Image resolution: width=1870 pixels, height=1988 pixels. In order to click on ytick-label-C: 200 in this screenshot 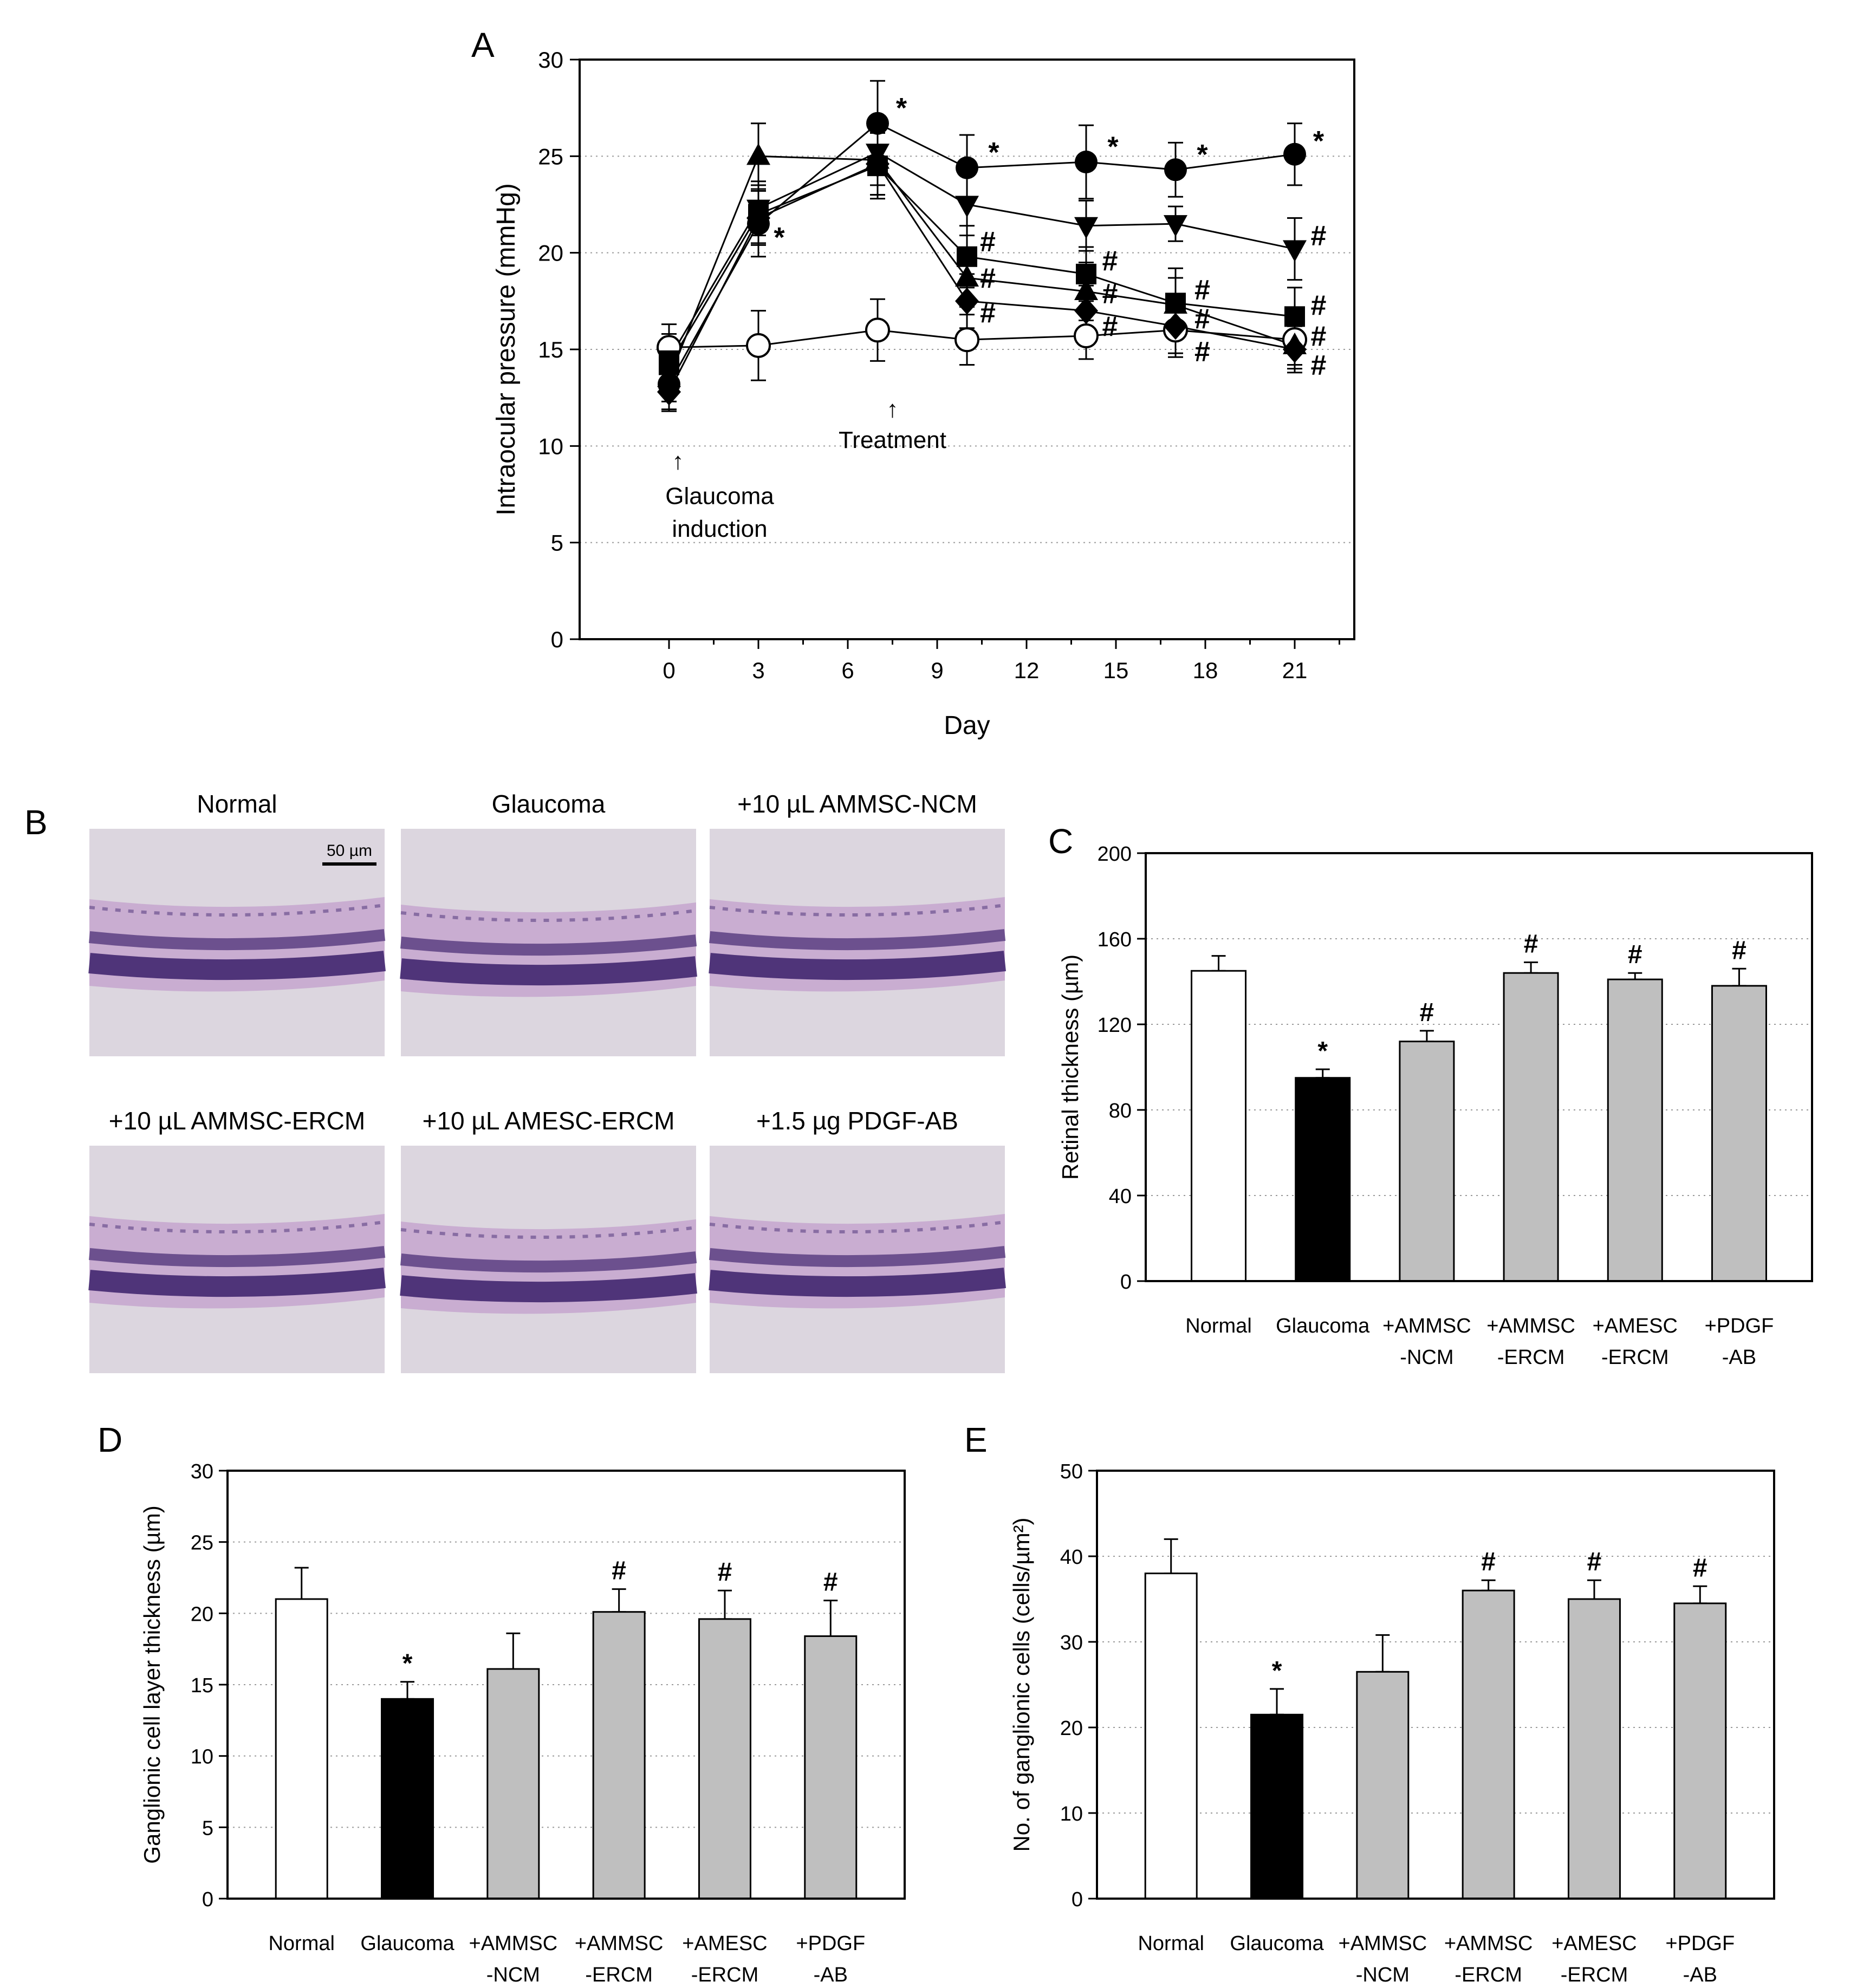, I will do `click(1115, 854)`.